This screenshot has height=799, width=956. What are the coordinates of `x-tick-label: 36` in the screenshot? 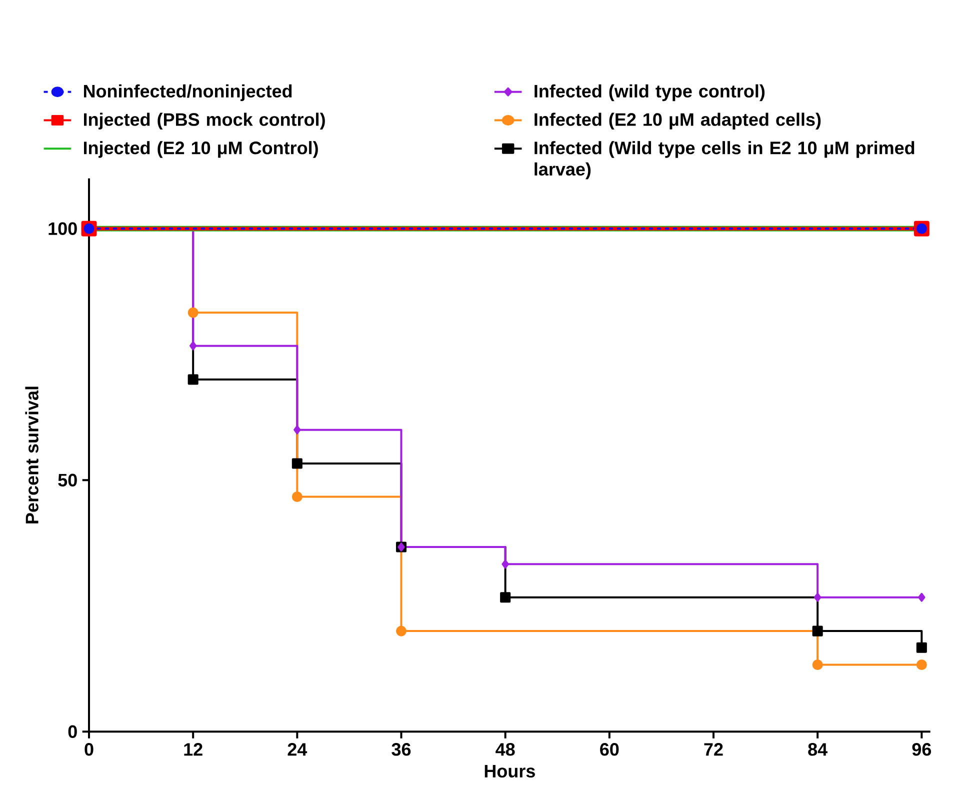 It's located at (401, 749).